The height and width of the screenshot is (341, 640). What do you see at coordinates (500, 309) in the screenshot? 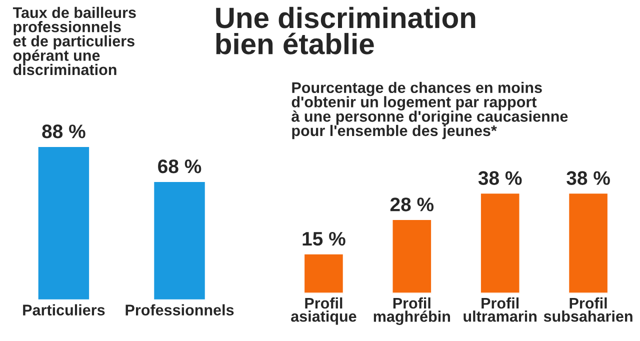
I see `x-tick-label: Profil ultramarin` at bounding box center [500, 309].